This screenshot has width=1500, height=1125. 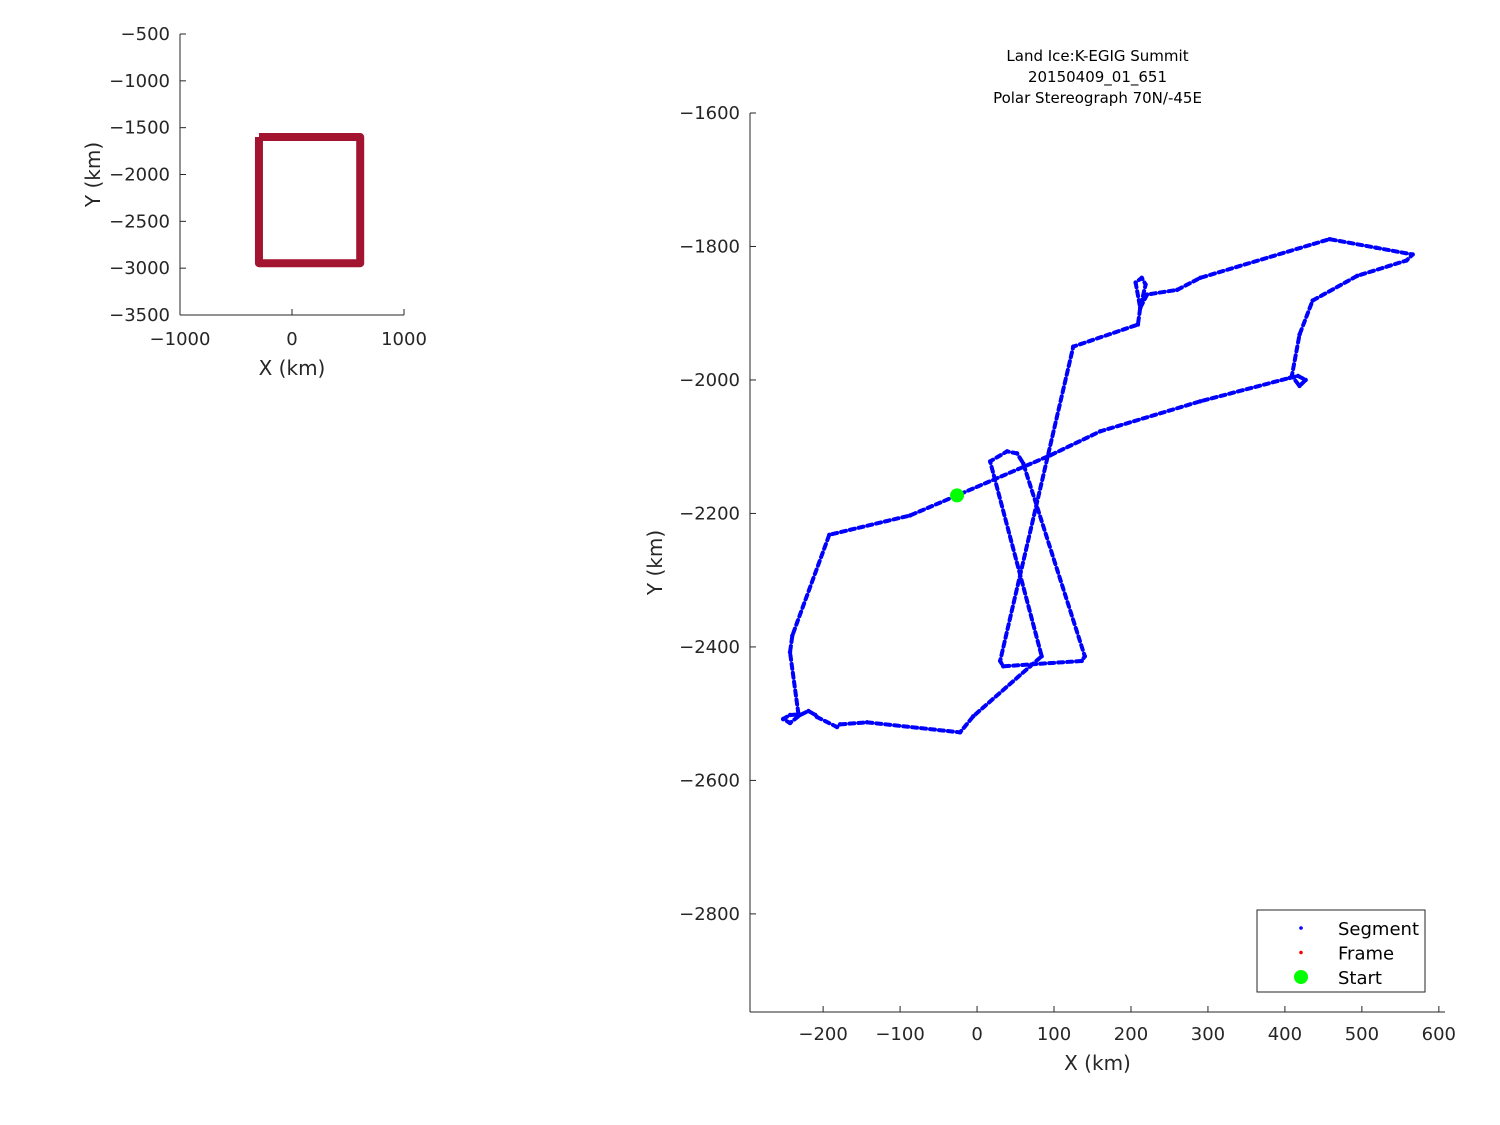 I want to click on x-tick-label: 200, so click(x=1131, y=1034).